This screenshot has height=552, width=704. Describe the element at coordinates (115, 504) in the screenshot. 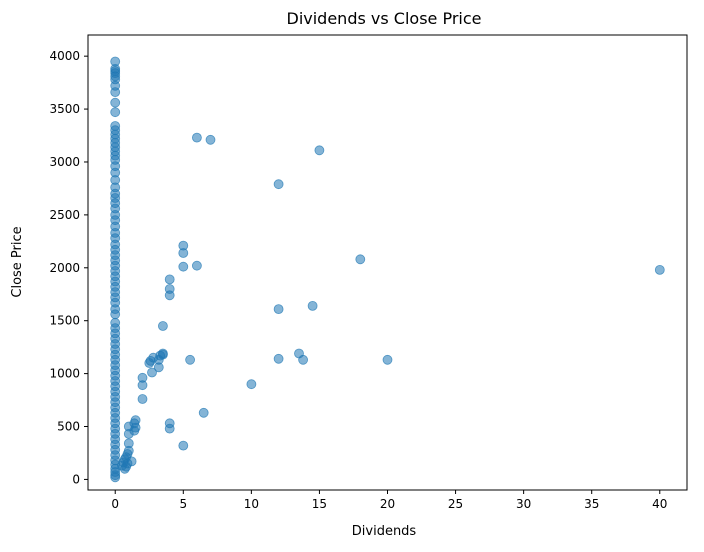

I see `x-tick-label: 0` at that location.